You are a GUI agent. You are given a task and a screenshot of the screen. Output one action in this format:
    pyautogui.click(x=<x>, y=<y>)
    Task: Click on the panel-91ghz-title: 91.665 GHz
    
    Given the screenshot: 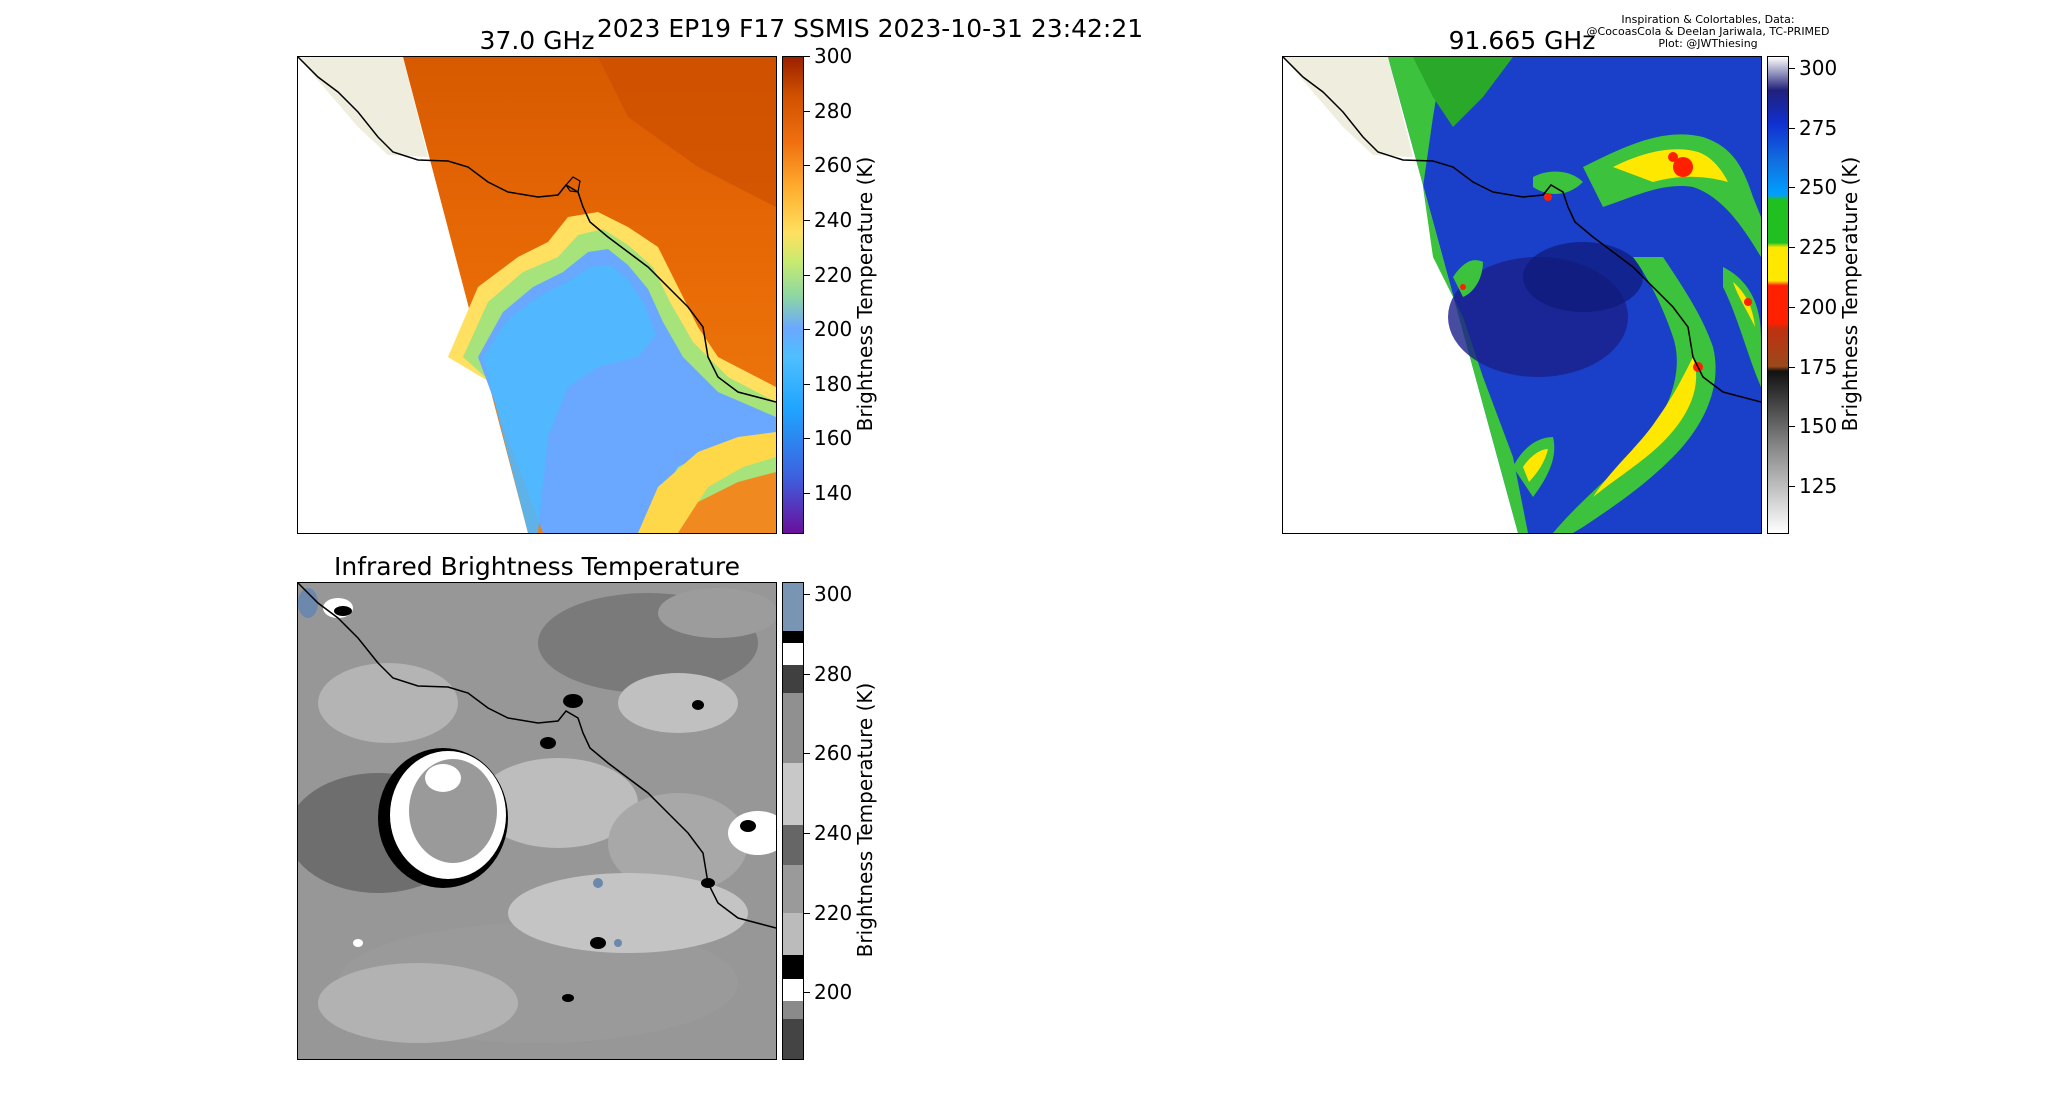 What is the action you would take?
    pyautogui.click(x=1522, y=40)
    